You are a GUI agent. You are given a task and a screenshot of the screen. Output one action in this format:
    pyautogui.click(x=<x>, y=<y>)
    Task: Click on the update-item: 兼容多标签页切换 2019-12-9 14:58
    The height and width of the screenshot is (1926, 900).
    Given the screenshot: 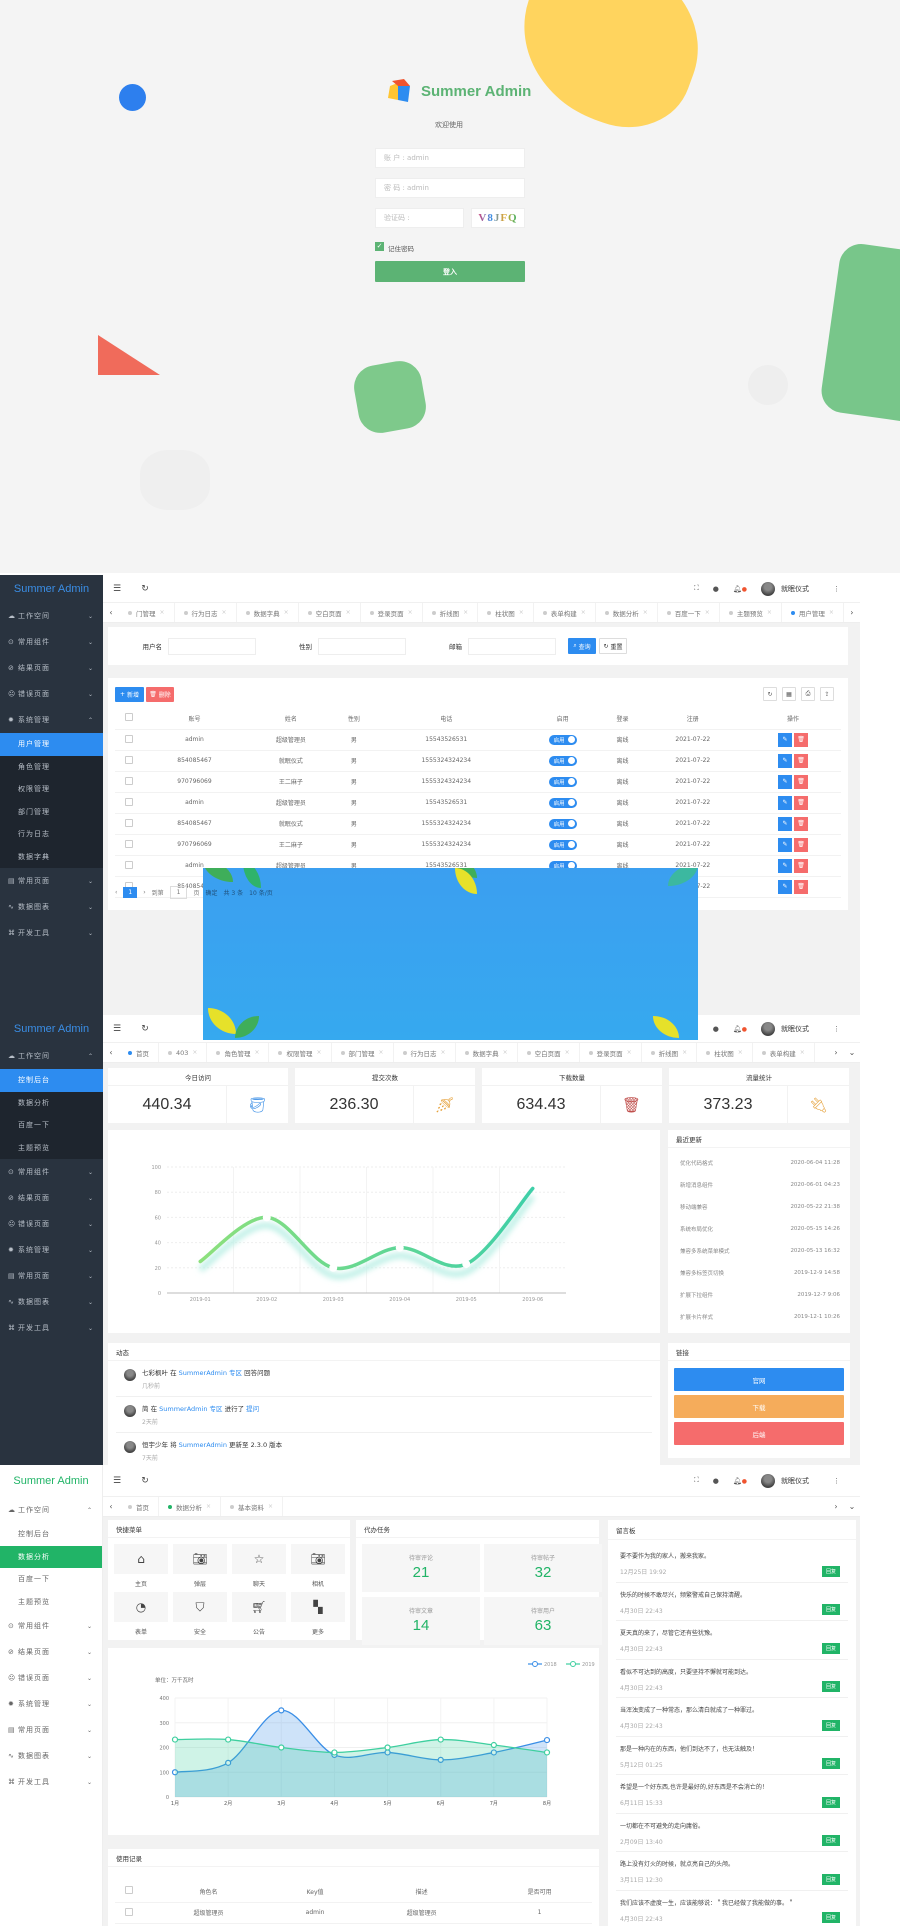 What is the action you would take?
    pyautogui.click(x=759, y=1273)
    